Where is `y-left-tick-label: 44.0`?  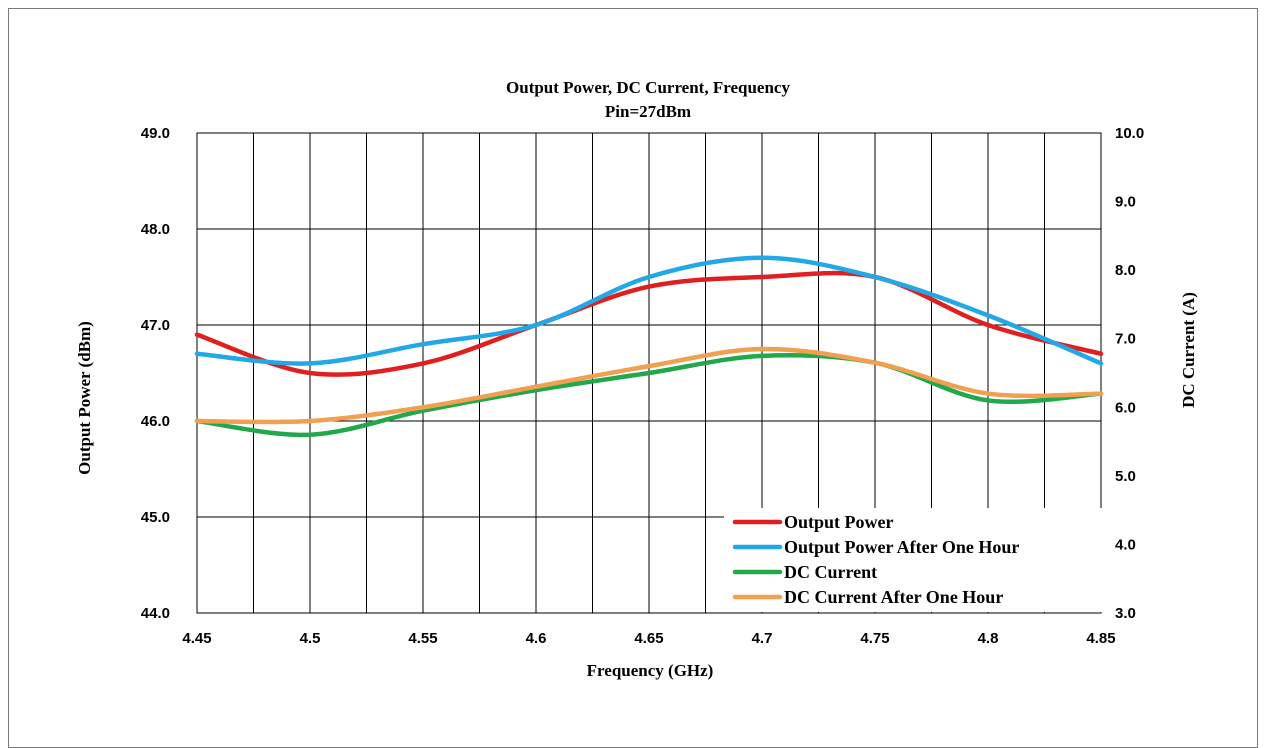
y-left-tick-label: 44.0 is located at coordinates (155, 613).